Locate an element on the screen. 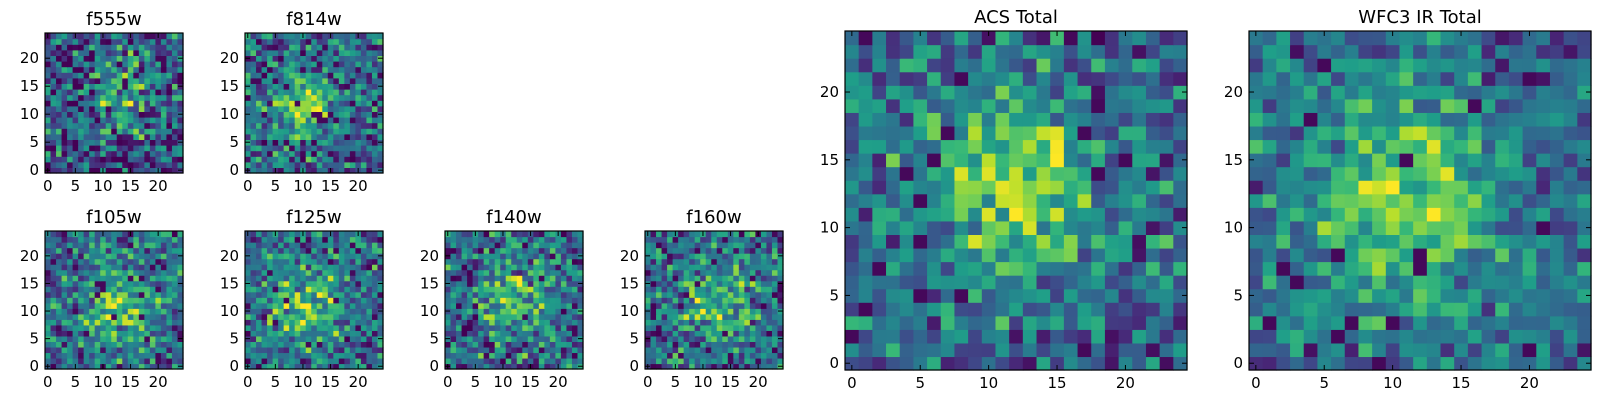 This screenshot has width=1600, height=400. x-tick-label: 5 is located at coordinates (676, 382).